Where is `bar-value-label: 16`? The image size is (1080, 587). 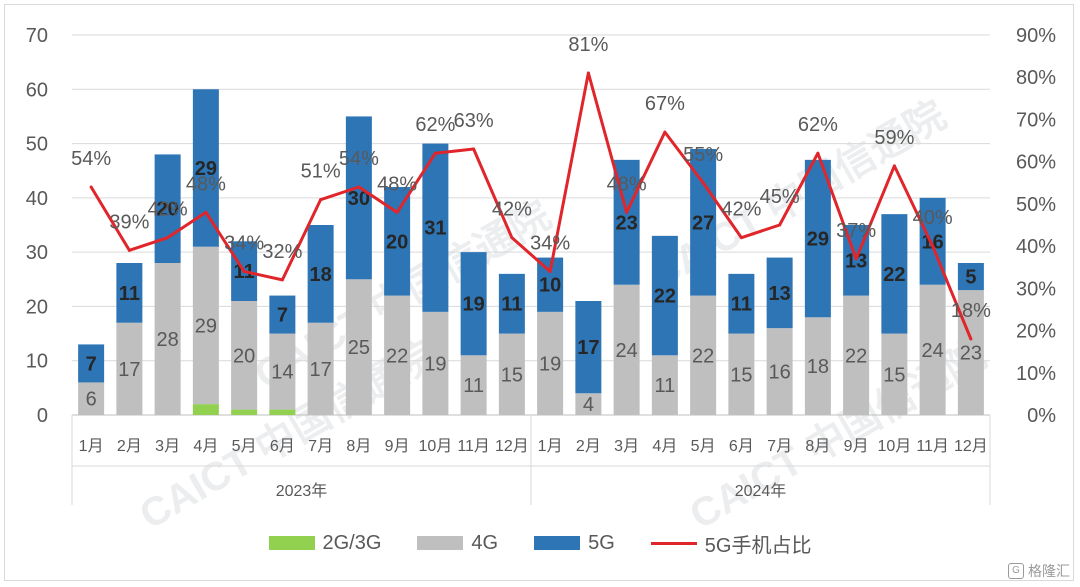 bar-value-label: 16 is located at coordinates (780, 373).